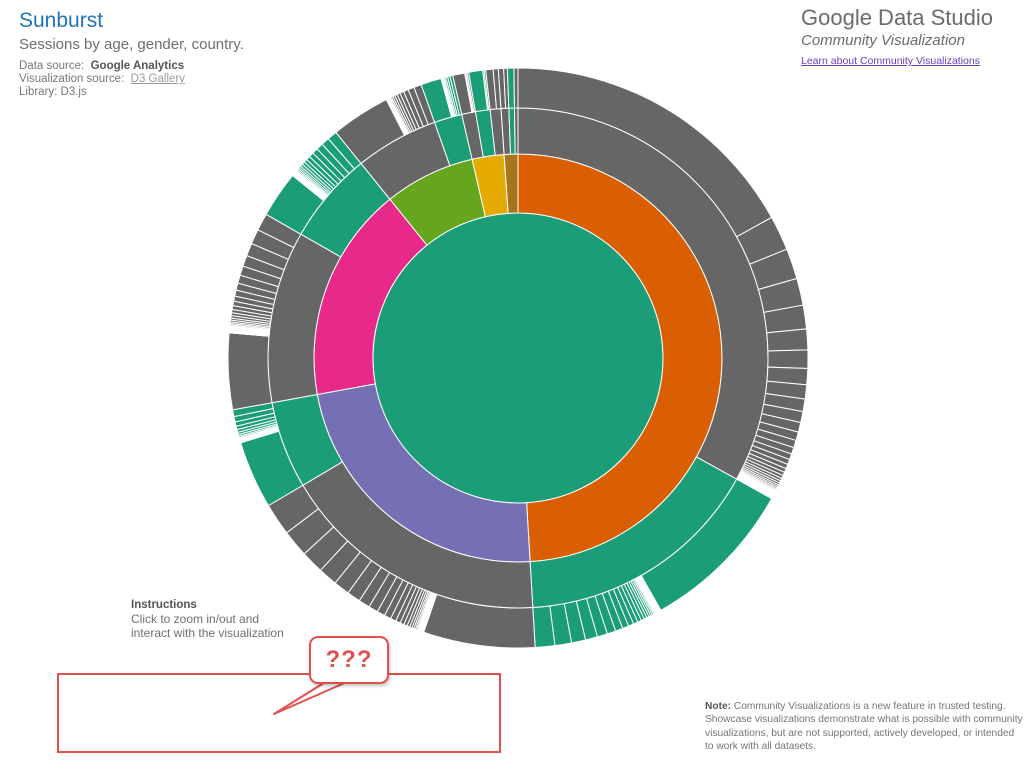  Describe the element at coordinates (890, 61) in the screenshot. I see `learn-community-viz-link: Learn about Community Visualizations` at that location.